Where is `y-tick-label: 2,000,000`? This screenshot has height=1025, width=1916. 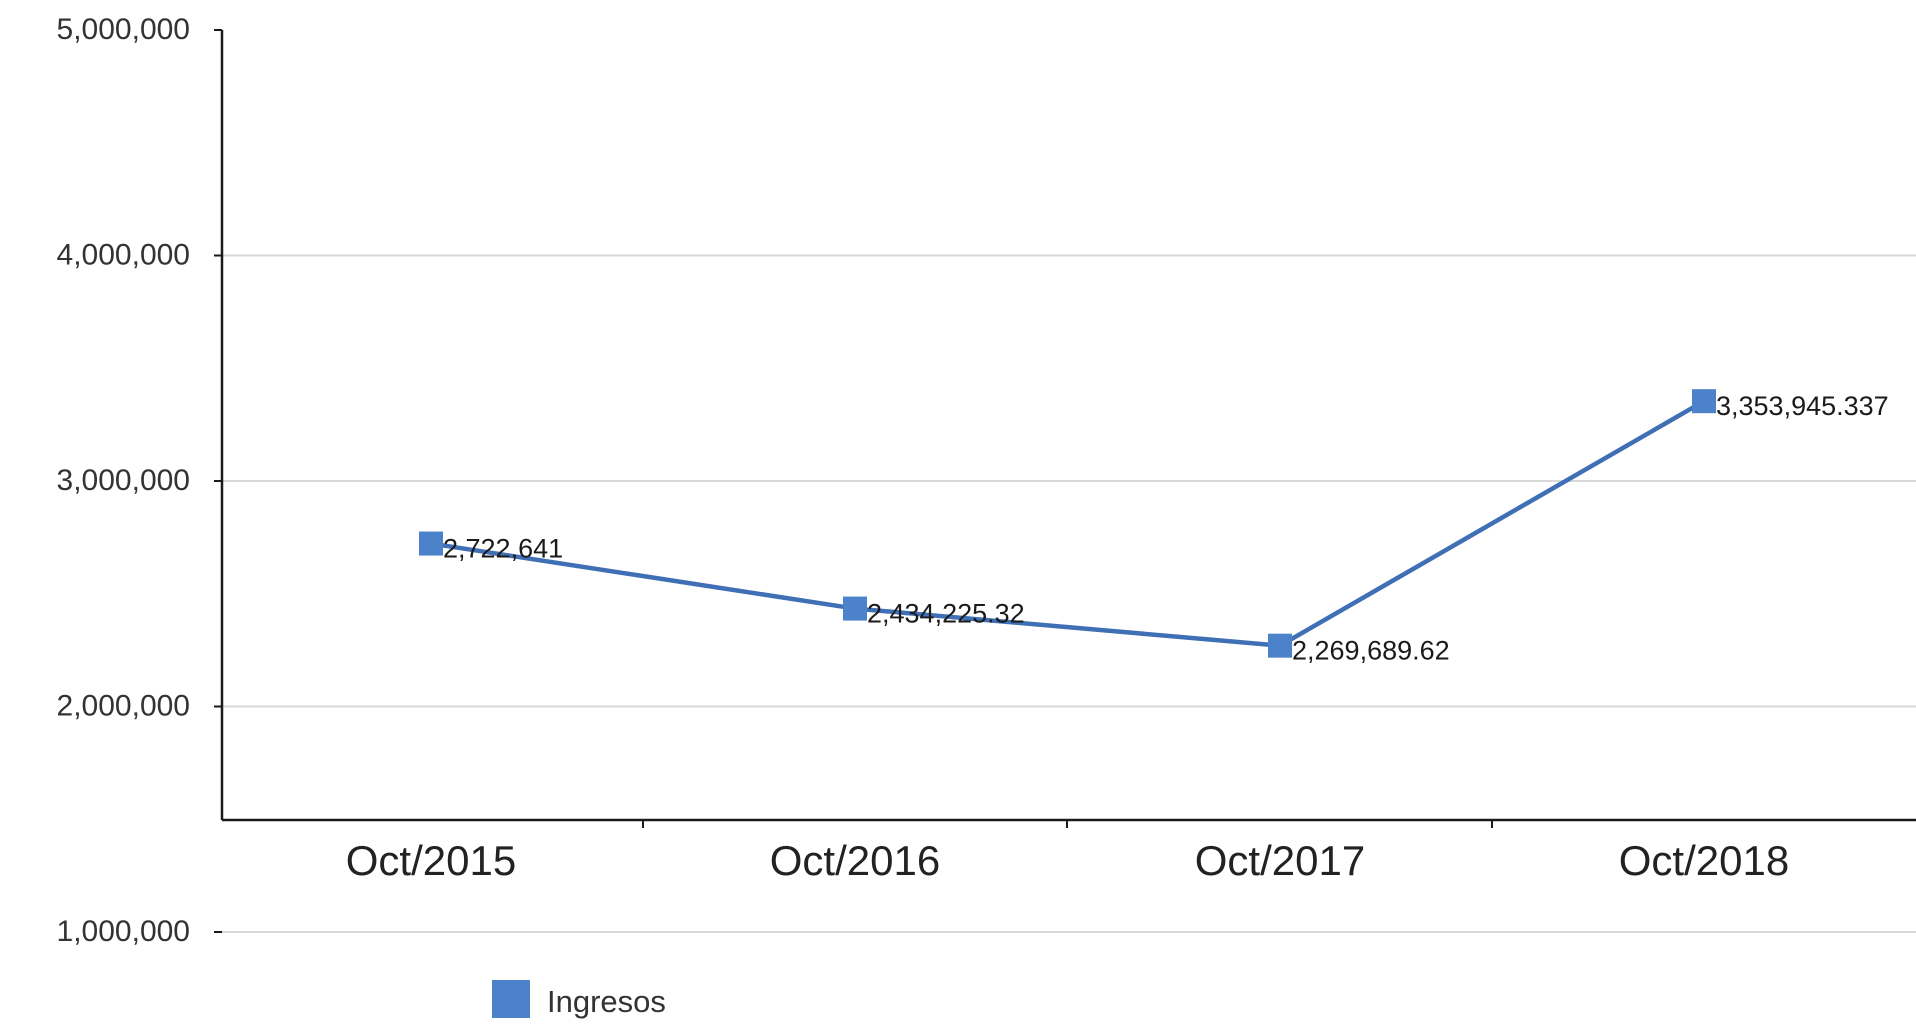 y-tick-label: 2,000,000 is located at coordinates (123, 706).